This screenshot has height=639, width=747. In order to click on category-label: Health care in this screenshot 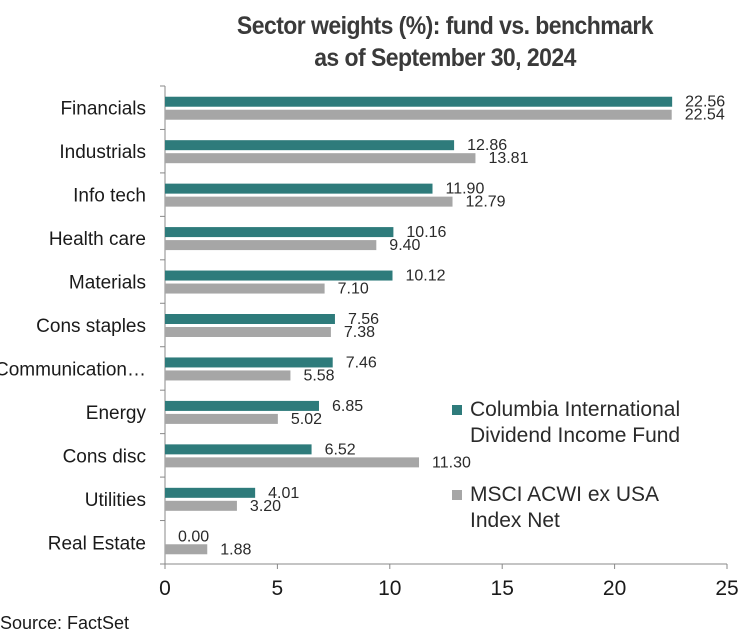, I will do `click(97, 239)`.